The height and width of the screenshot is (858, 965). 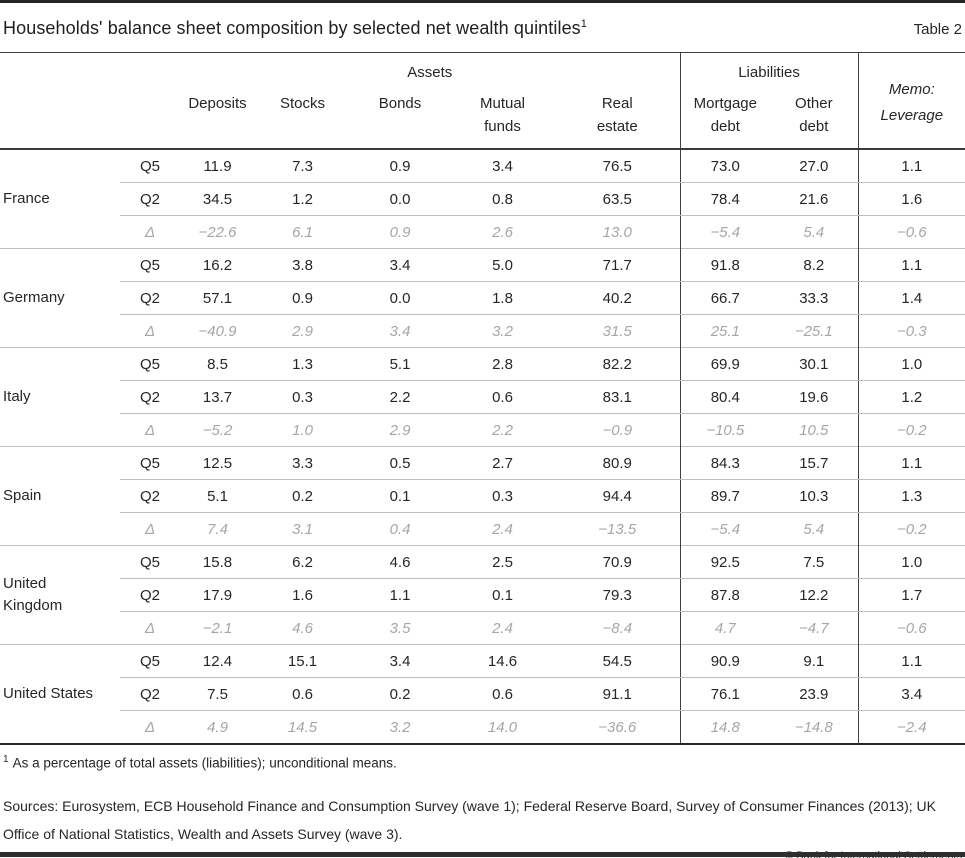 What do you see at coordinates (302, 103) in the screenshot?
I see `column-header-stocks: Stocks` at bounding box center [302, 103].